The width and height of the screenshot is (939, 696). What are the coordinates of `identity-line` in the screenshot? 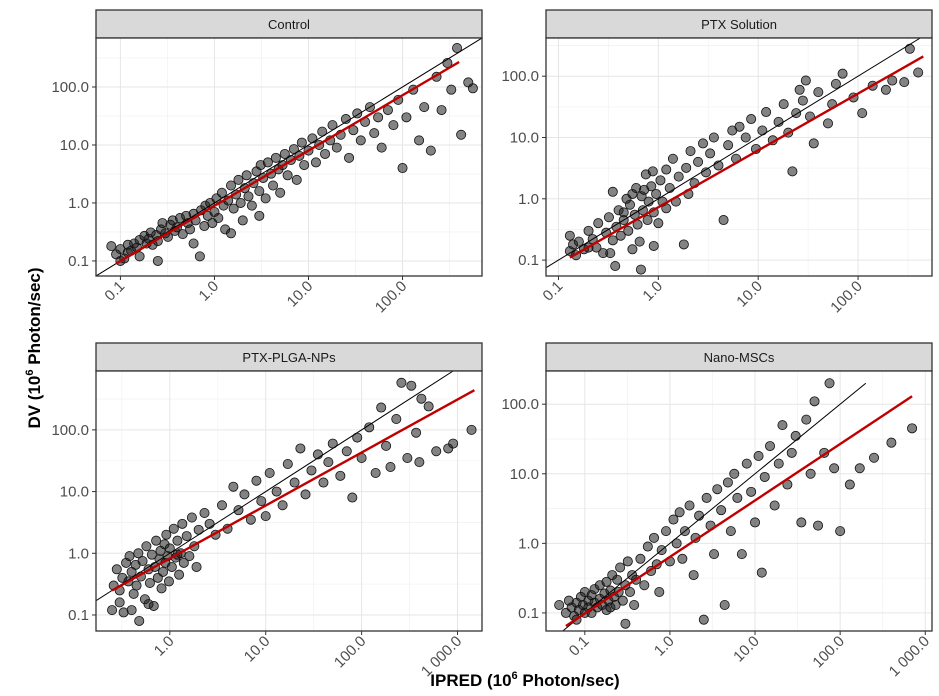 It's located at (733, 153).